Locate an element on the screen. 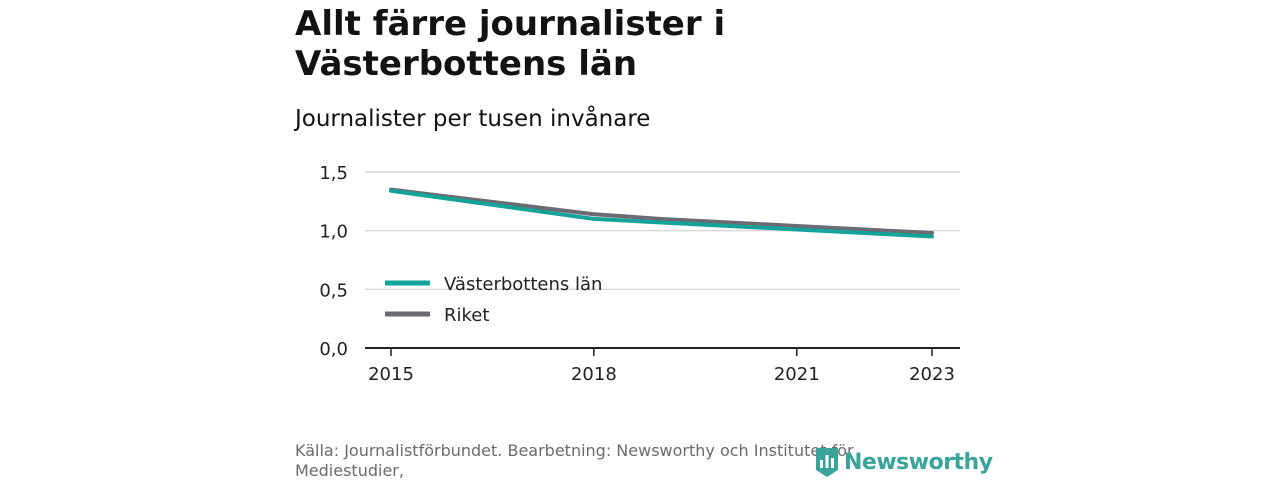  y-tick-label: 1,0 is located at coordinates (333, 232).